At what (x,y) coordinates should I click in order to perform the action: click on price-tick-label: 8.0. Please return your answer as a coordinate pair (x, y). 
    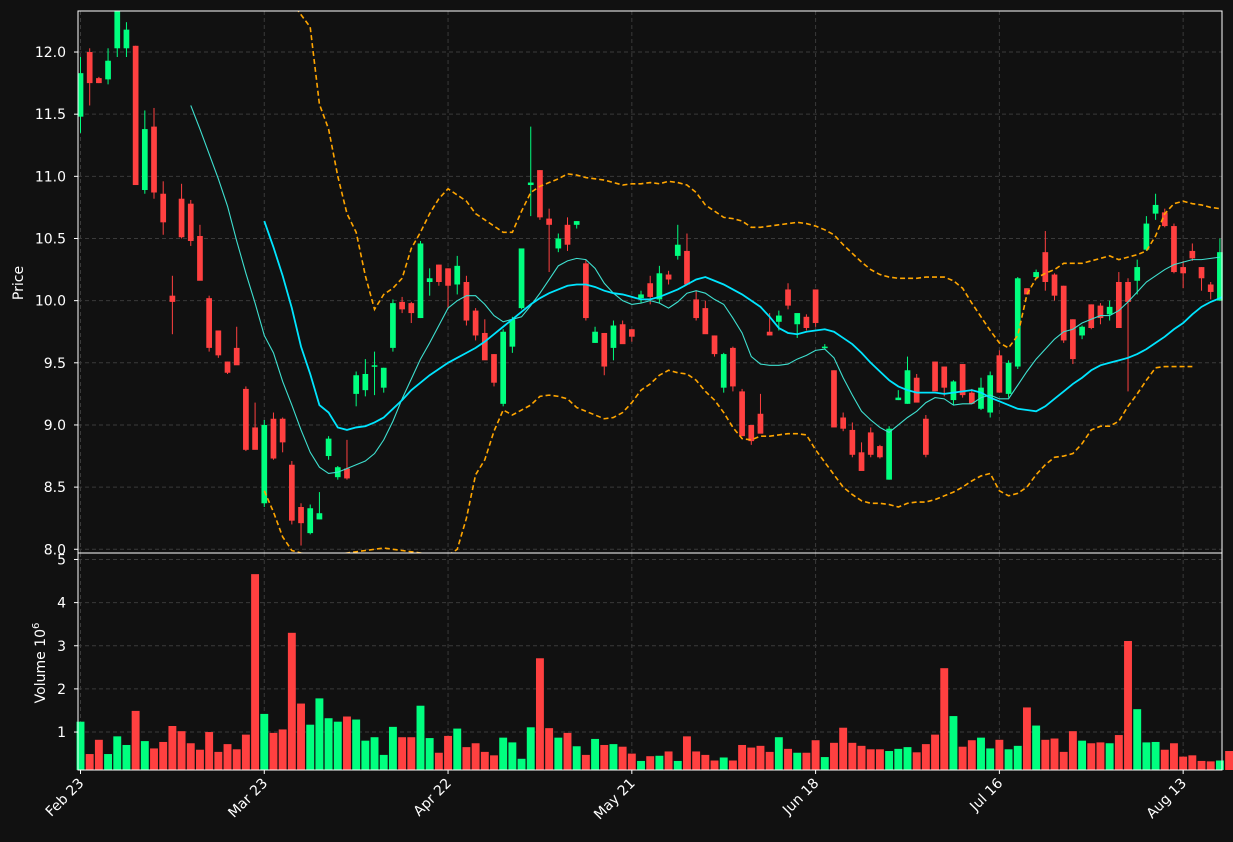
    Looking at the image, I should click on (55, 550).